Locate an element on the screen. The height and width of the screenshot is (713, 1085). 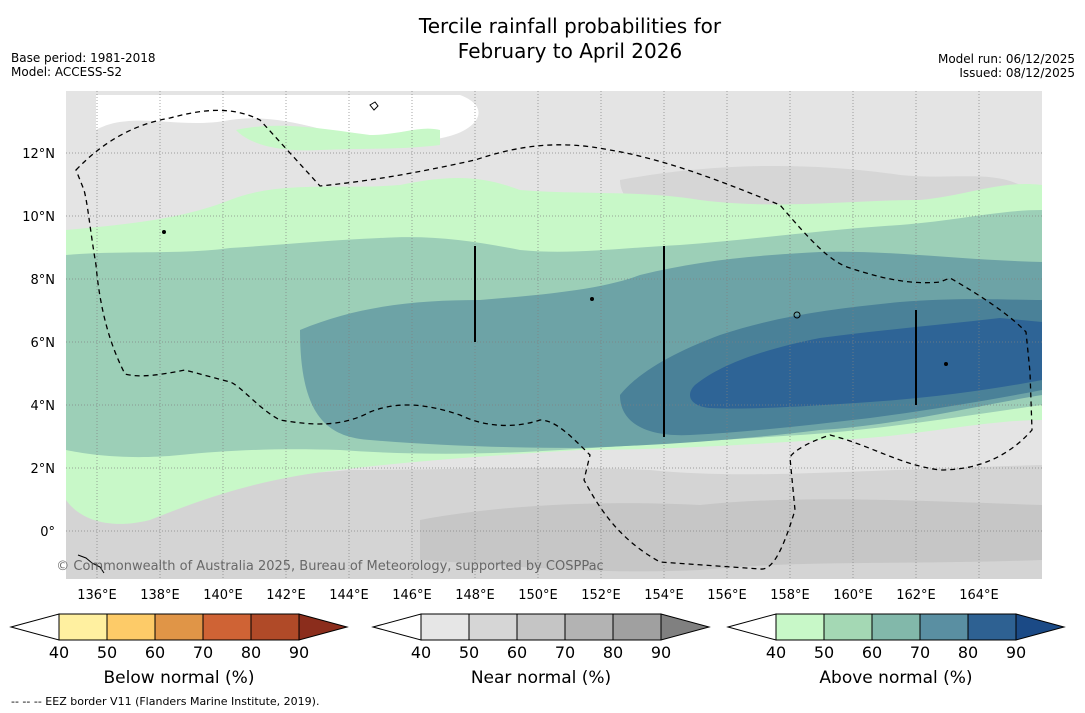
near-60-south is located at coordinates (731, 535).